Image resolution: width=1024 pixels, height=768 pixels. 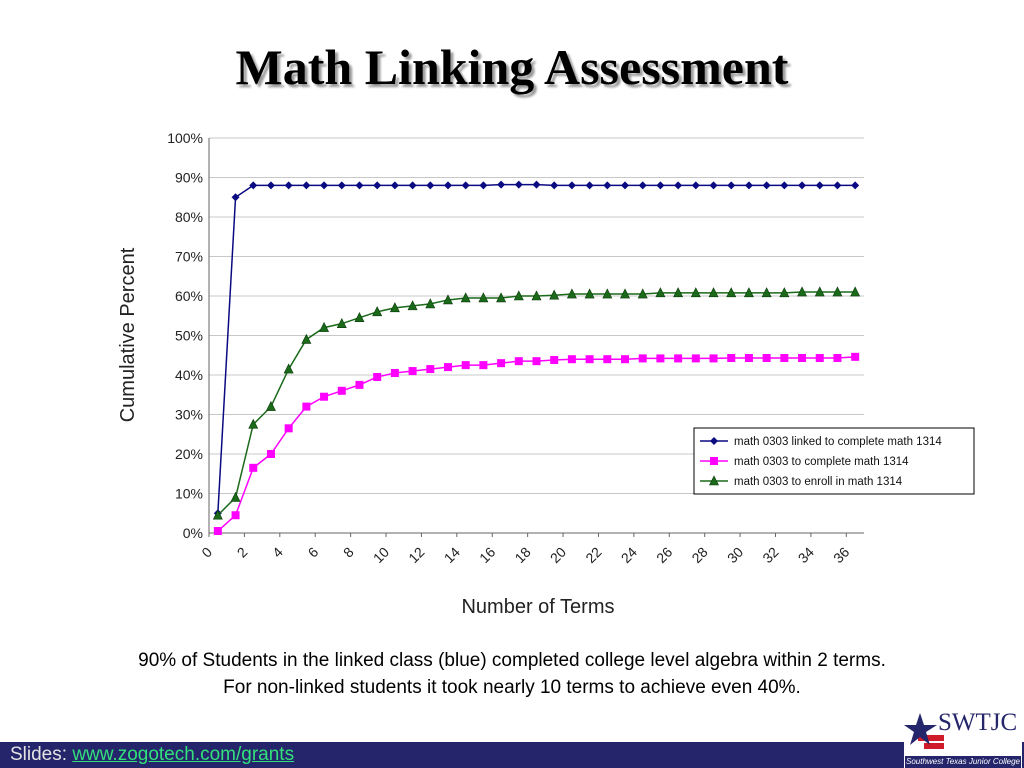 I want to click on y-tick-label: 90%, so click(x=189, y=178).